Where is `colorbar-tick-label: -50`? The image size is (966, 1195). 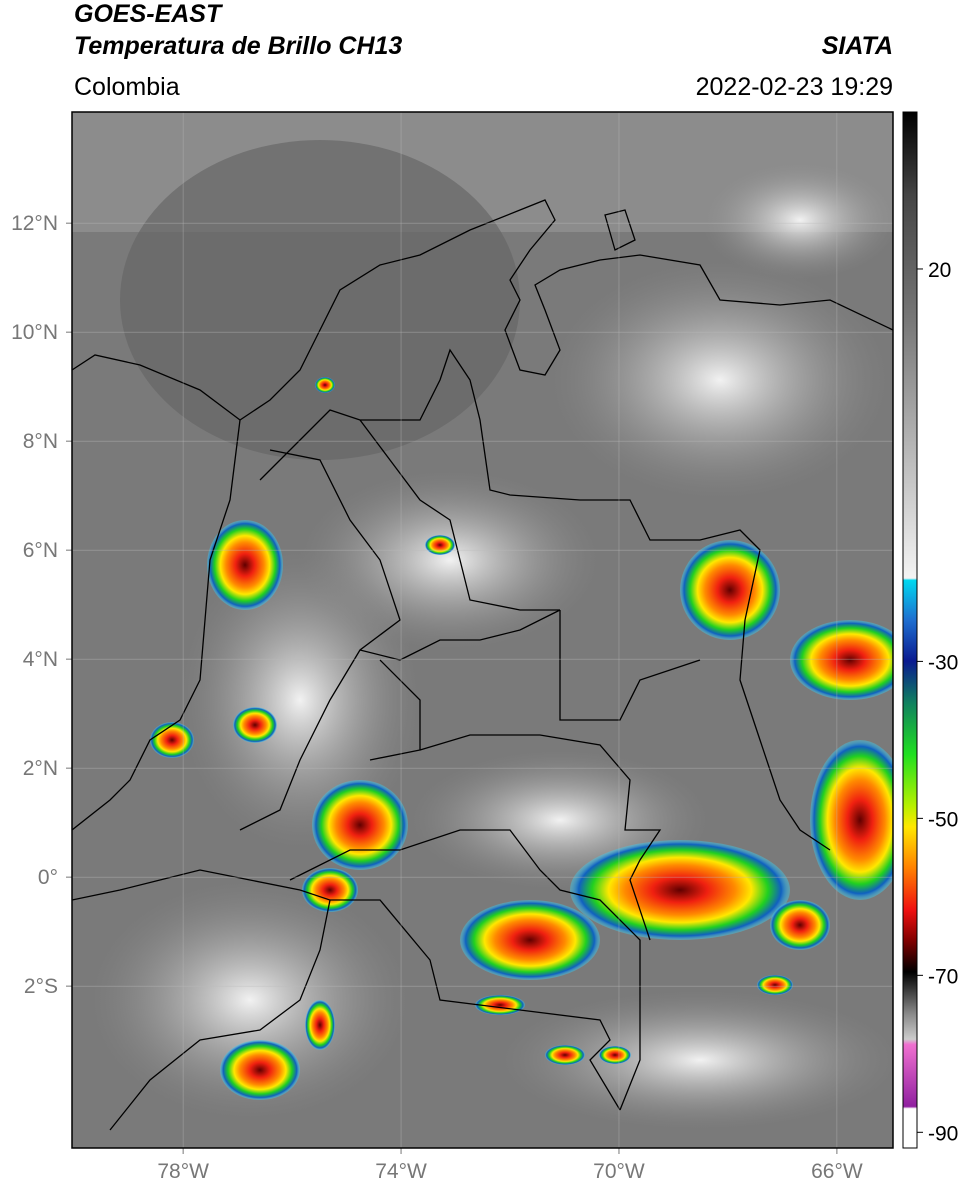 colorbar-tick-label: -50 is located at coordinates (943, 819).